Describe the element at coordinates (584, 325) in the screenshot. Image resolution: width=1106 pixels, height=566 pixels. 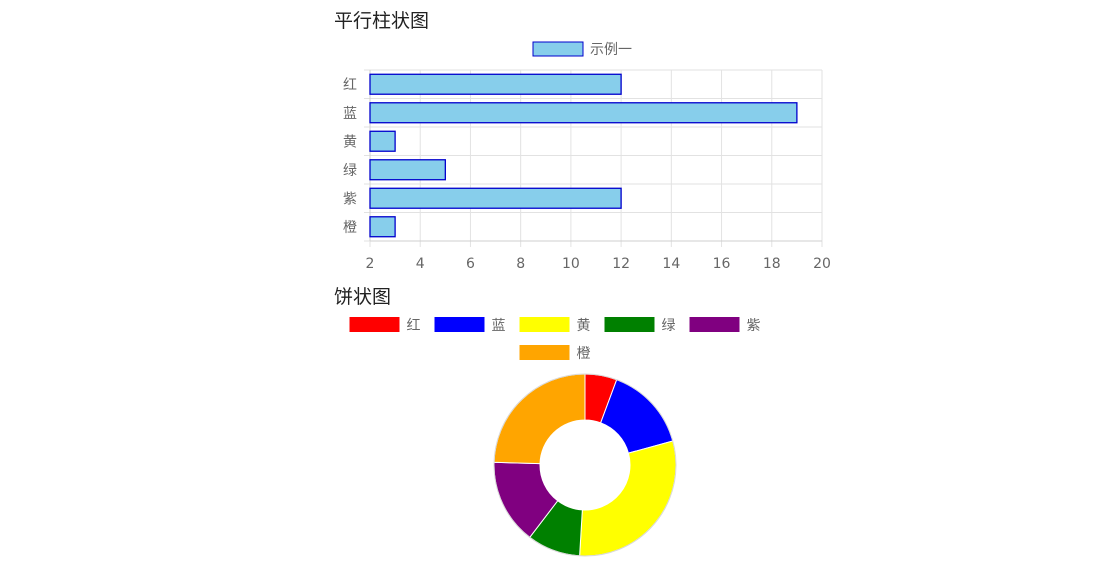
I see `legend-label: 黄` at that location.